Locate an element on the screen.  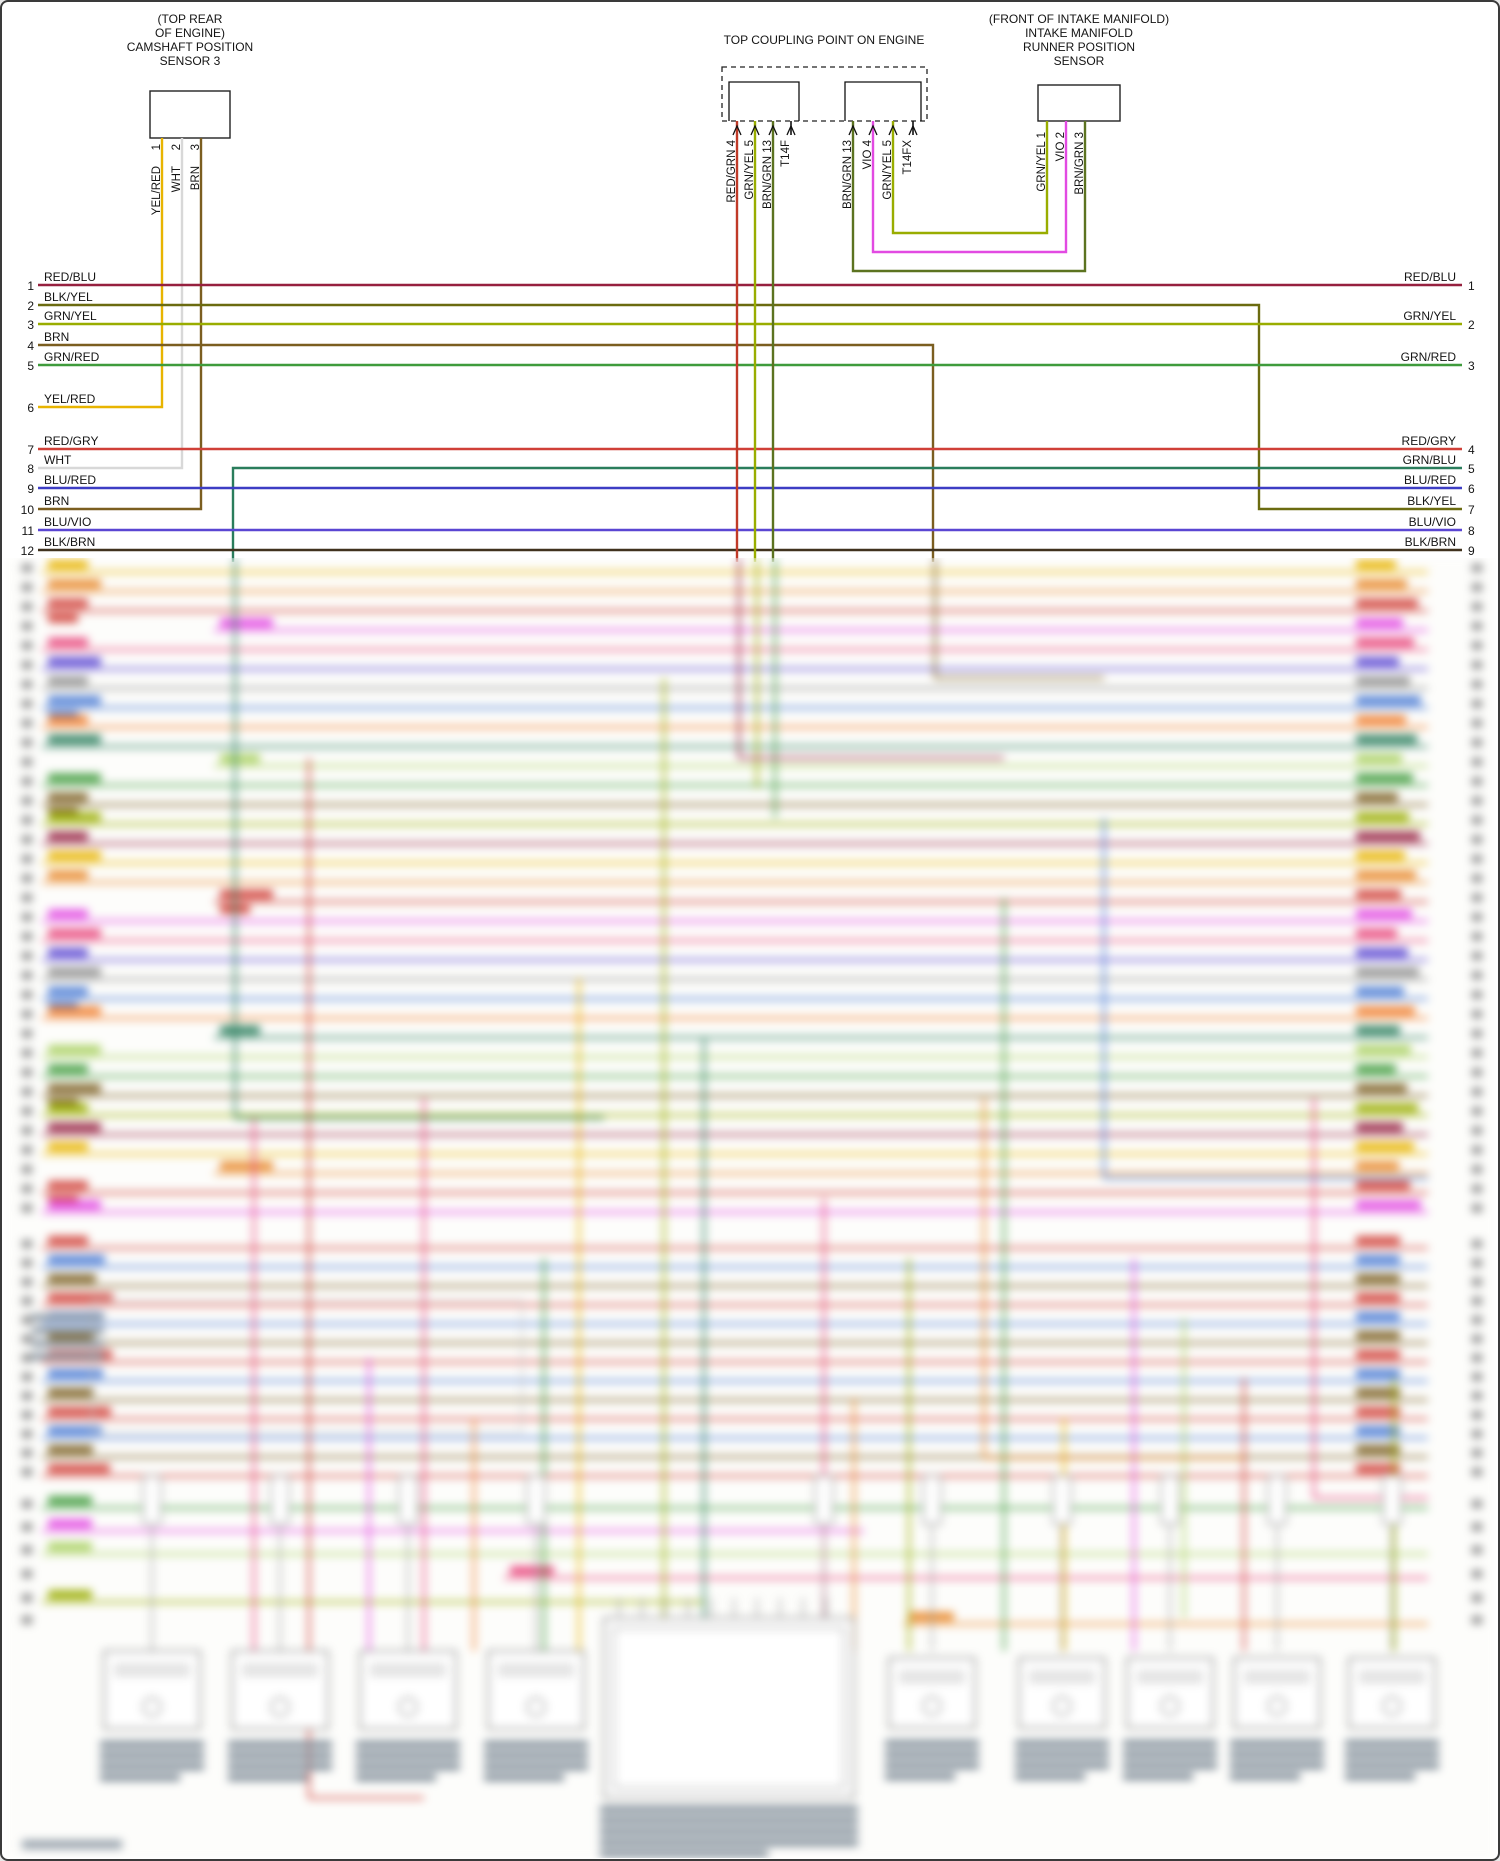
wire-yel-red is located at coordinates (101, 273).